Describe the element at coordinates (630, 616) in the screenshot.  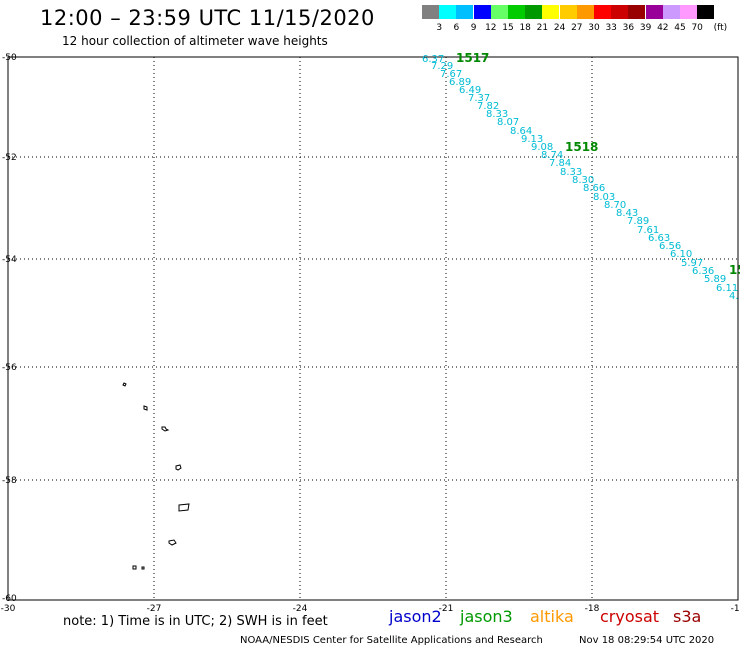
I see `satellite-label-cryosat: cryosat` at that location.